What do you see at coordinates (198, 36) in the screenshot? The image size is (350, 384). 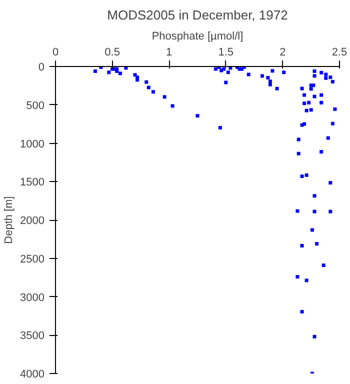 I see `x-axis-title: Phosphate [µmol/l]` at bounding box center [198, 36].